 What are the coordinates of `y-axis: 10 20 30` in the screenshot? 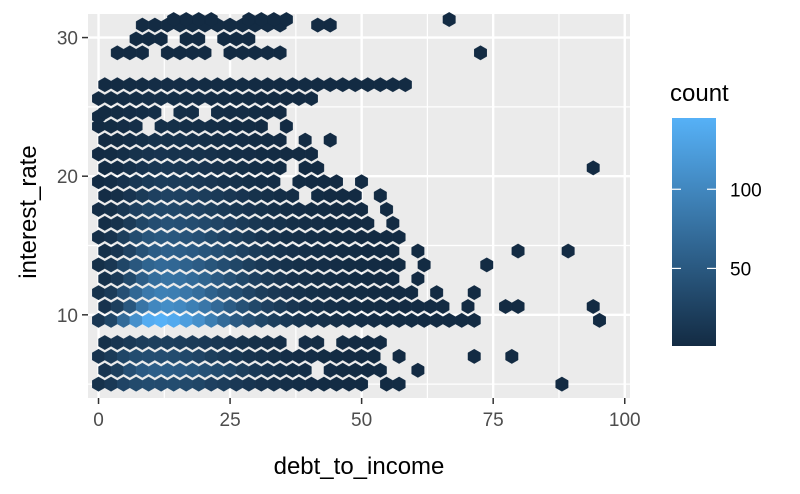 It's located at (72, 178).